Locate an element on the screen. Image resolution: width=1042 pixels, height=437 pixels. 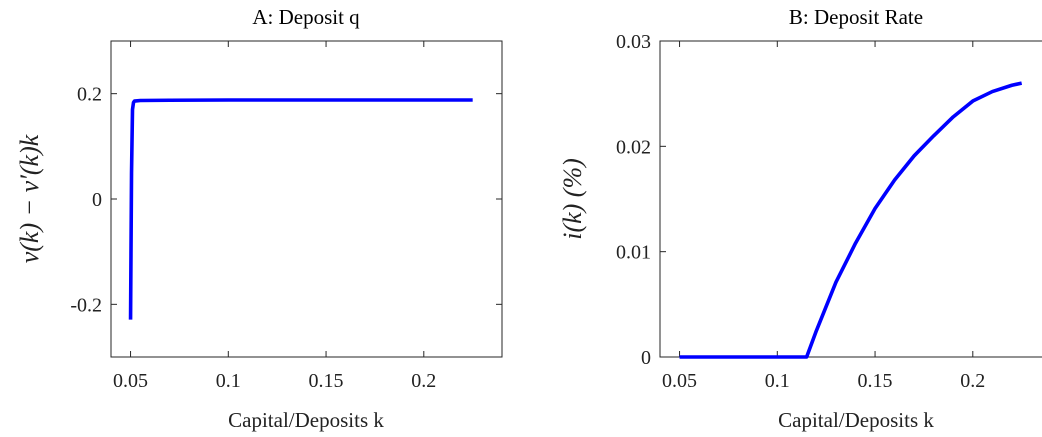
panel-a-y-tick-label: -0.2 is located at coordinates (86, 305).